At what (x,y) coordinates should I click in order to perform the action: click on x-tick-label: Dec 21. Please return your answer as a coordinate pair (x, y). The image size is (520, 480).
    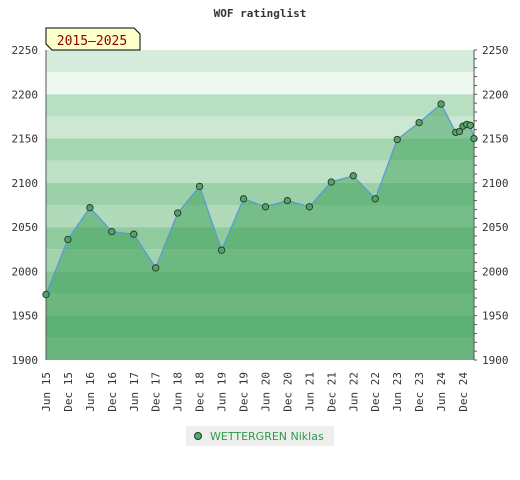
    Looking at the image, I should click on (331, 392).